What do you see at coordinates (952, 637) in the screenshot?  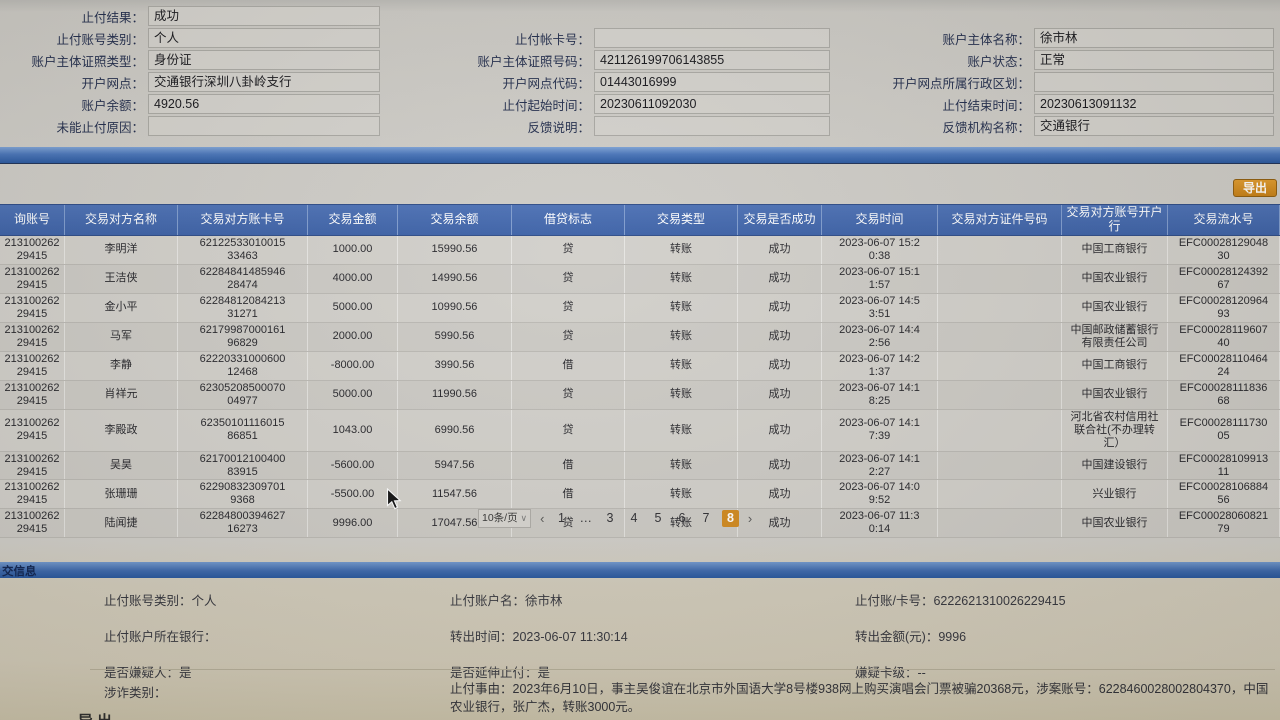 I see `field-value: 9996` at bounding box center [952, 637].